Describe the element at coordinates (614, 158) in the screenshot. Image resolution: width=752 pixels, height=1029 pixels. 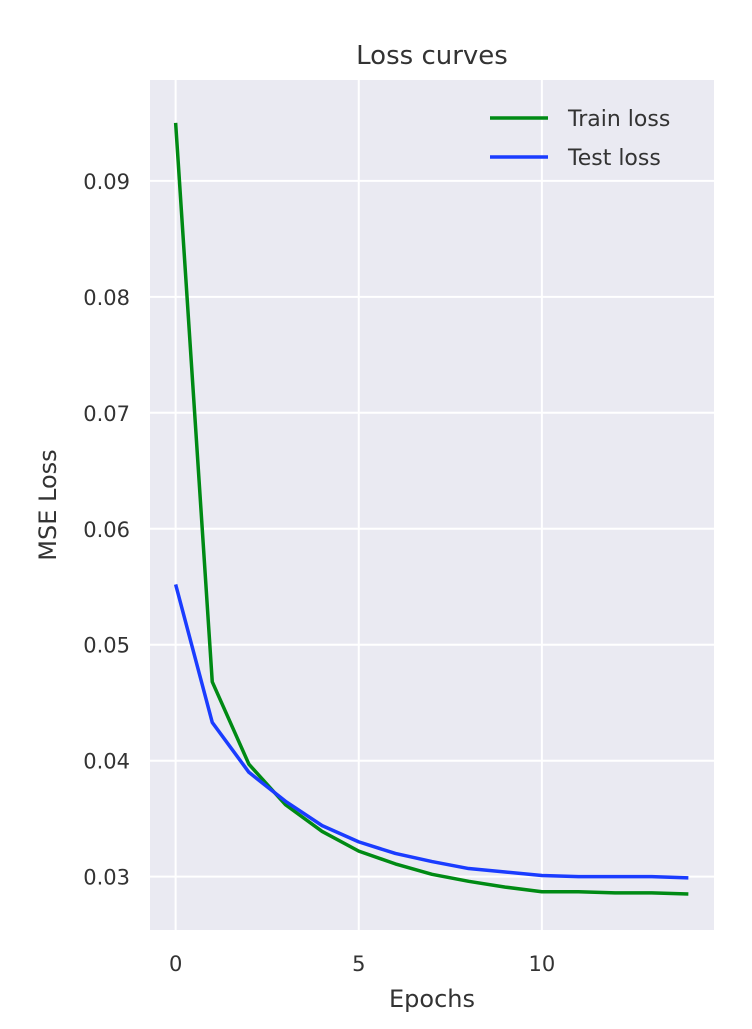
I see `legend-label-test: Test loss` at that location.